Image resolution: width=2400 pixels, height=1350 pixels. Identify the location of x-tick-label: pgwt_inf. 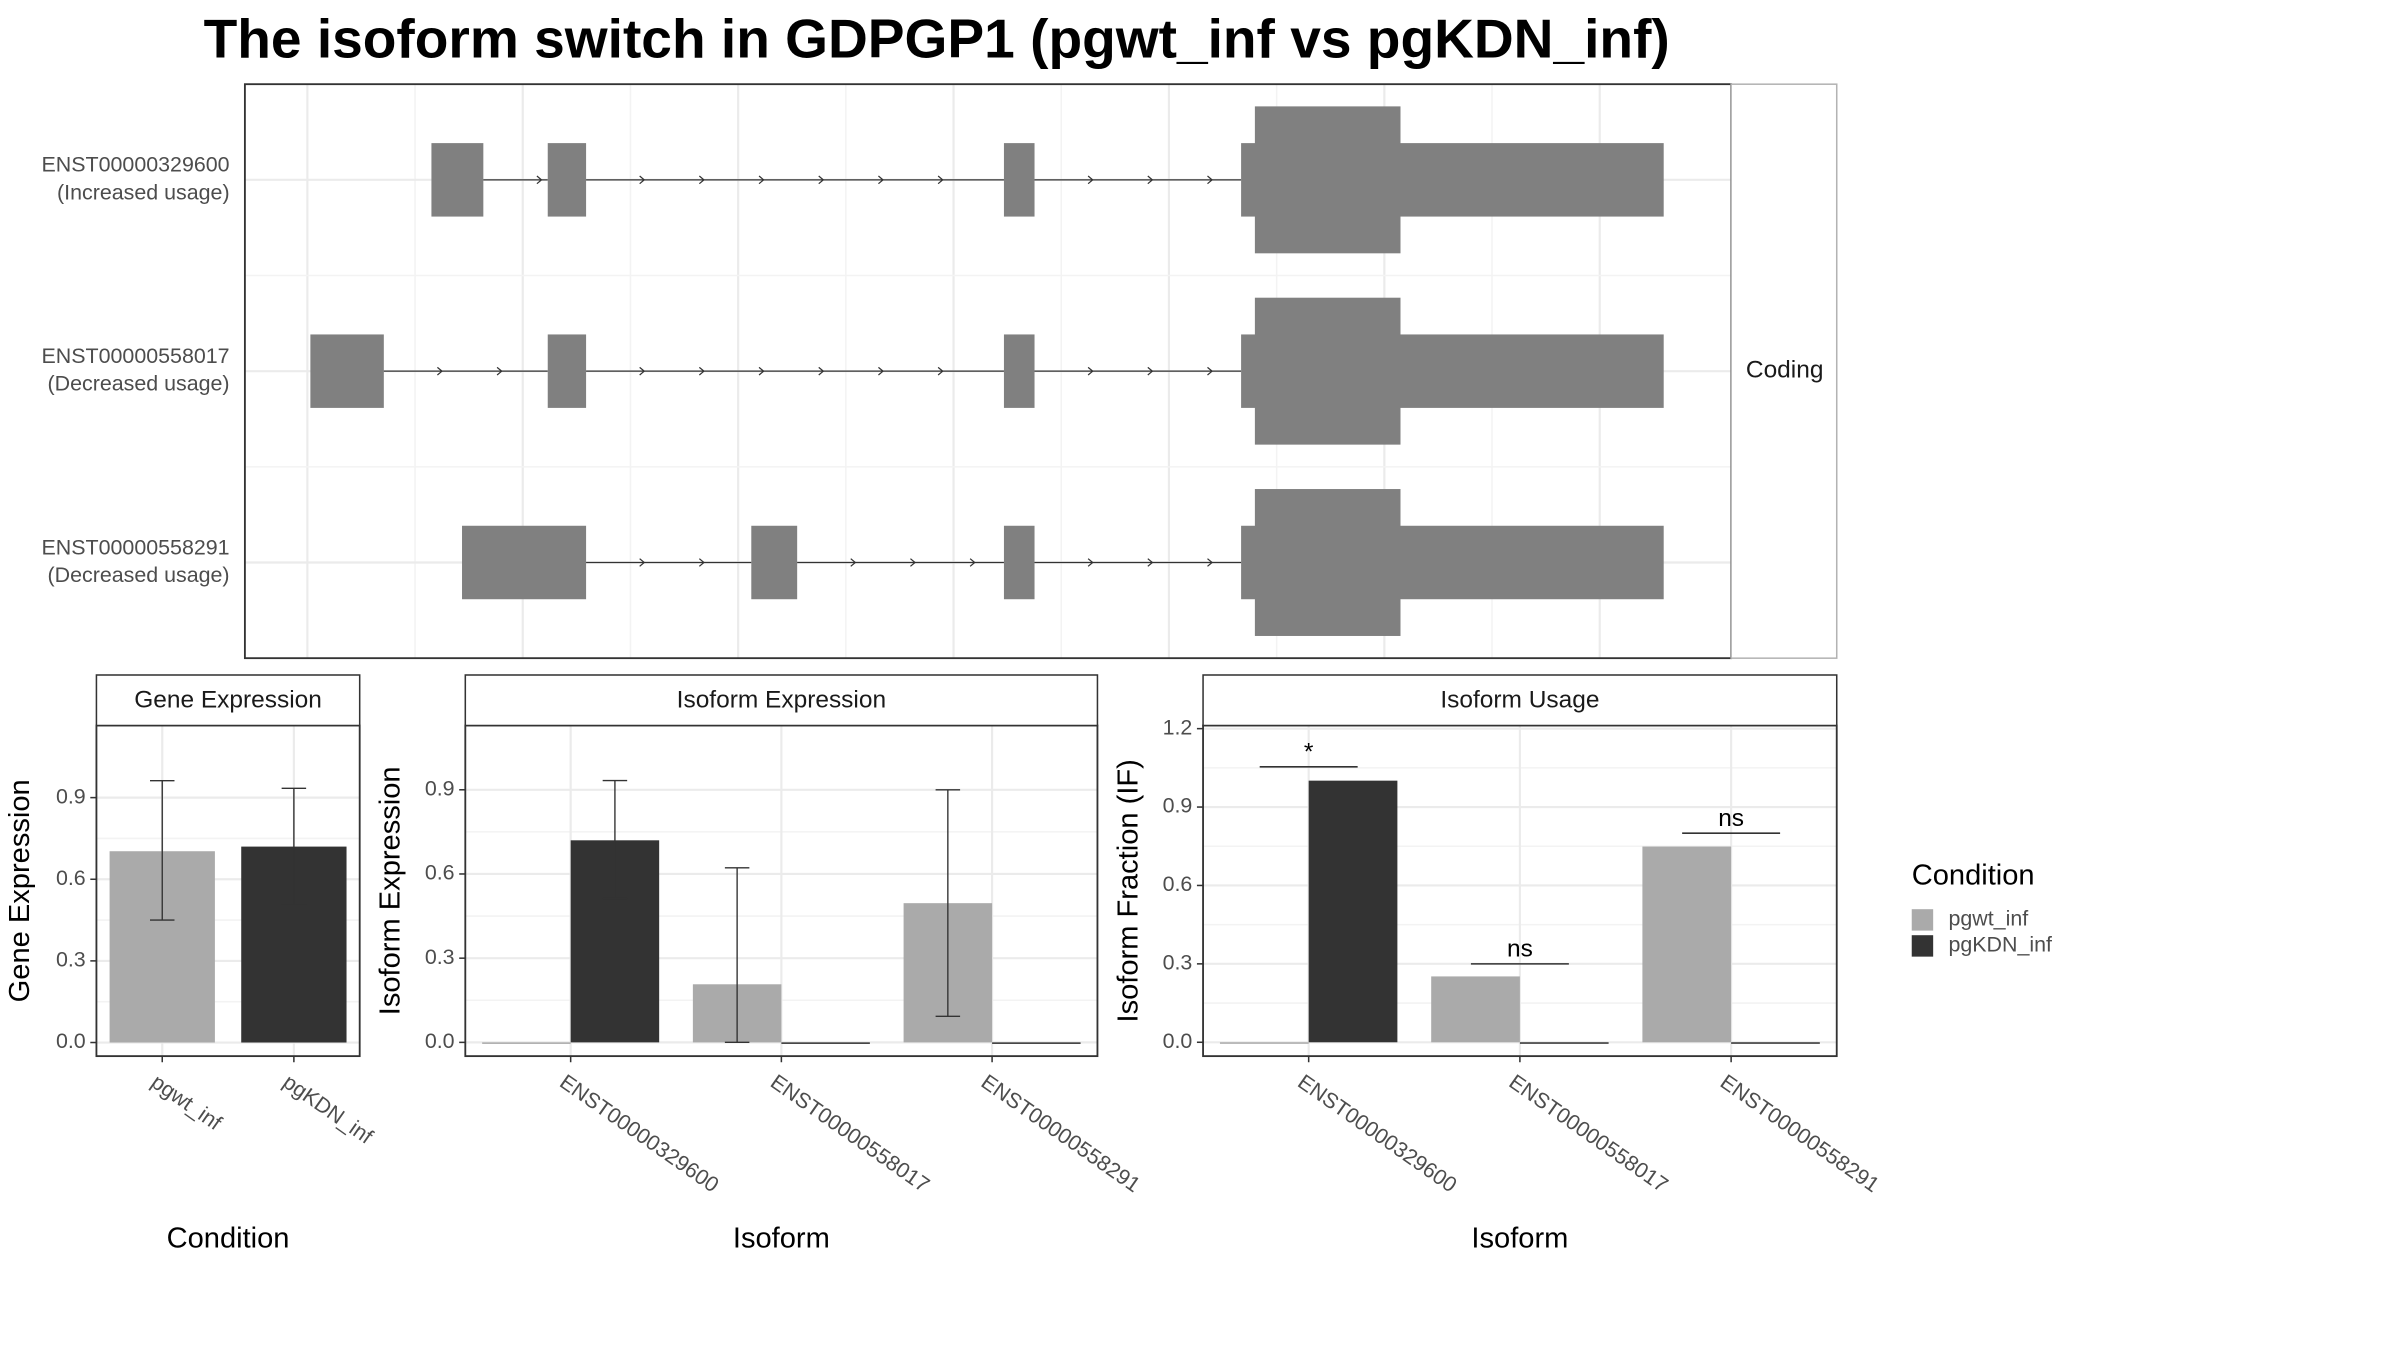
(186, 1102).